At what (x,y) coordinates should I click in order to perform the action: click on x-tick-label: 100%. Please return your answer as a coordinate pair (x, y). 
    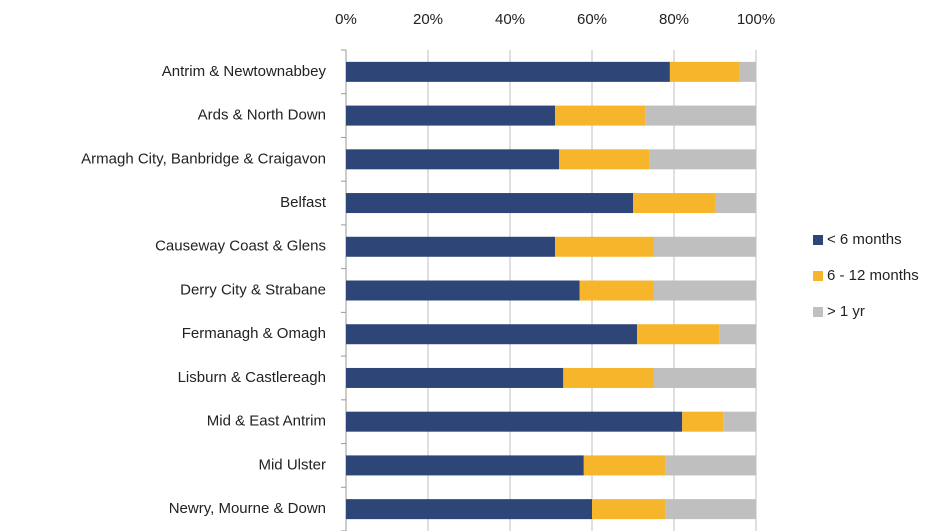
    Looking at the image, I should click on (756, 19).